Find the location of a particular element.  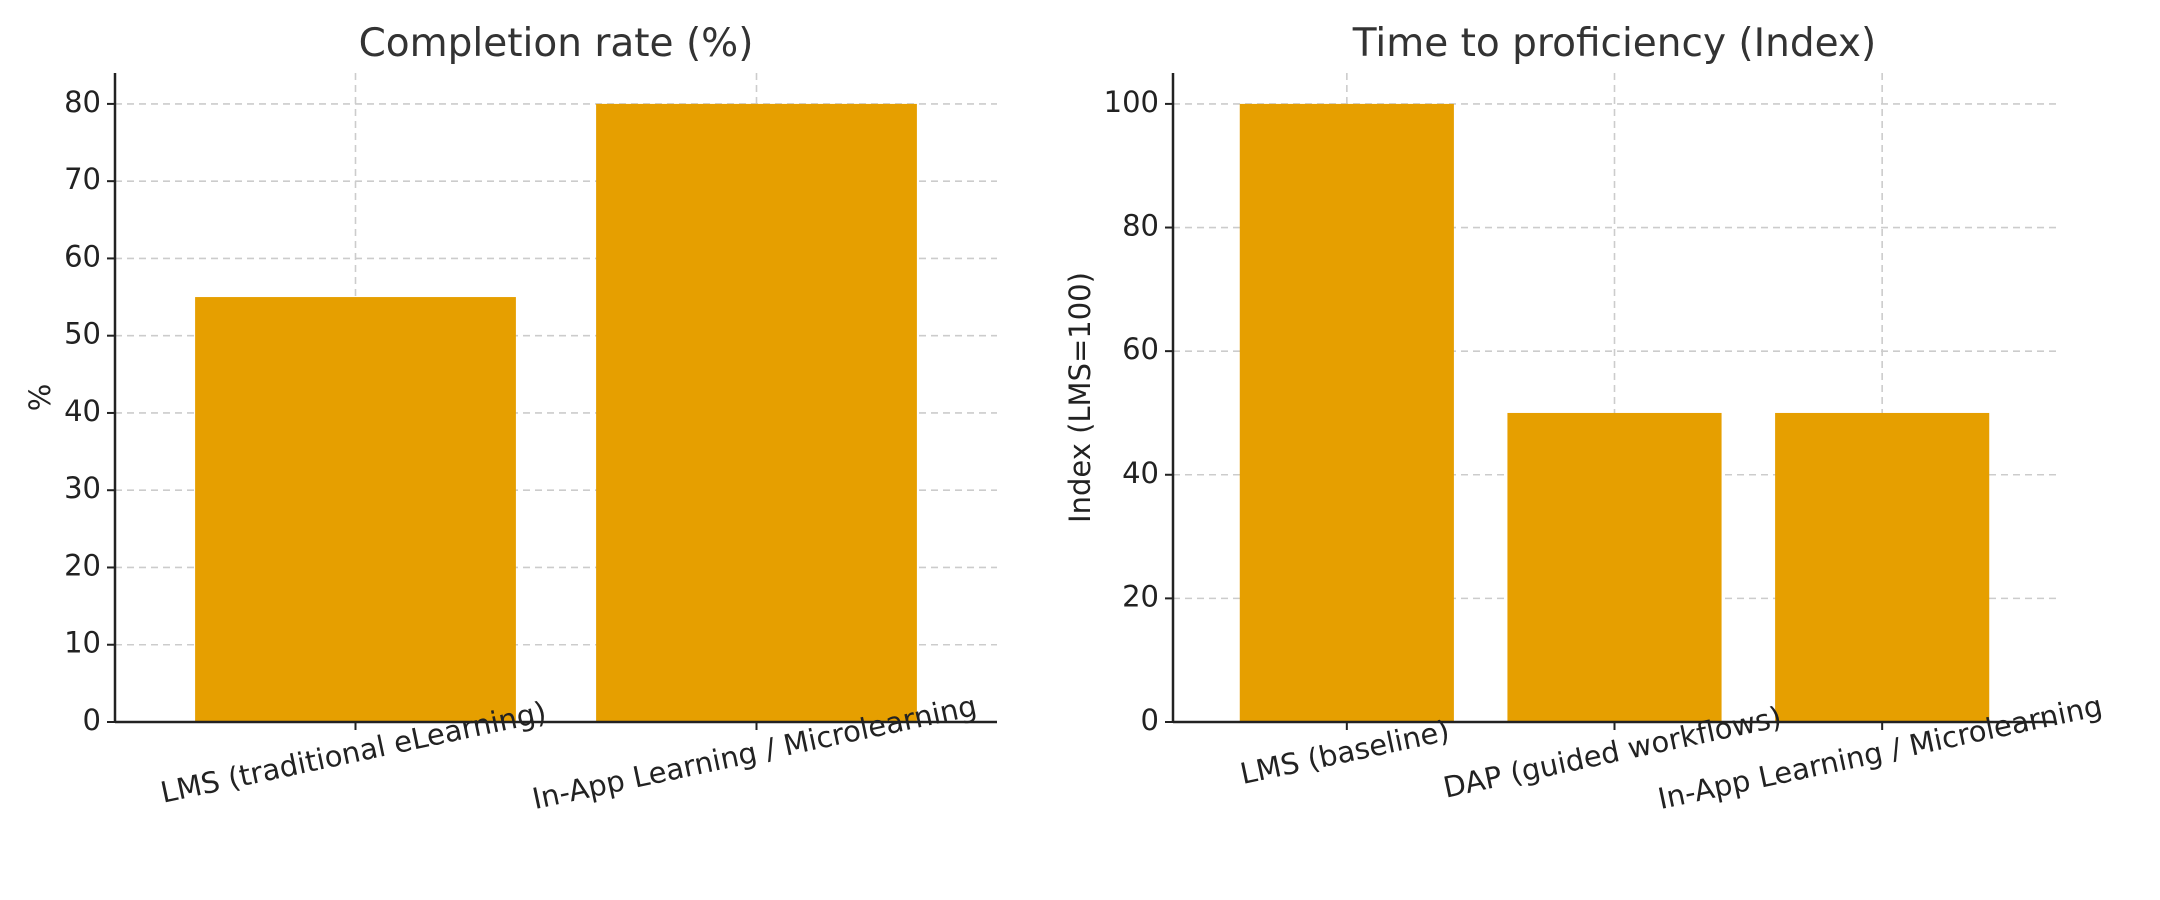

completion-rate-bar-in-app-learning-microlearning is located at coordinates (756, 412).